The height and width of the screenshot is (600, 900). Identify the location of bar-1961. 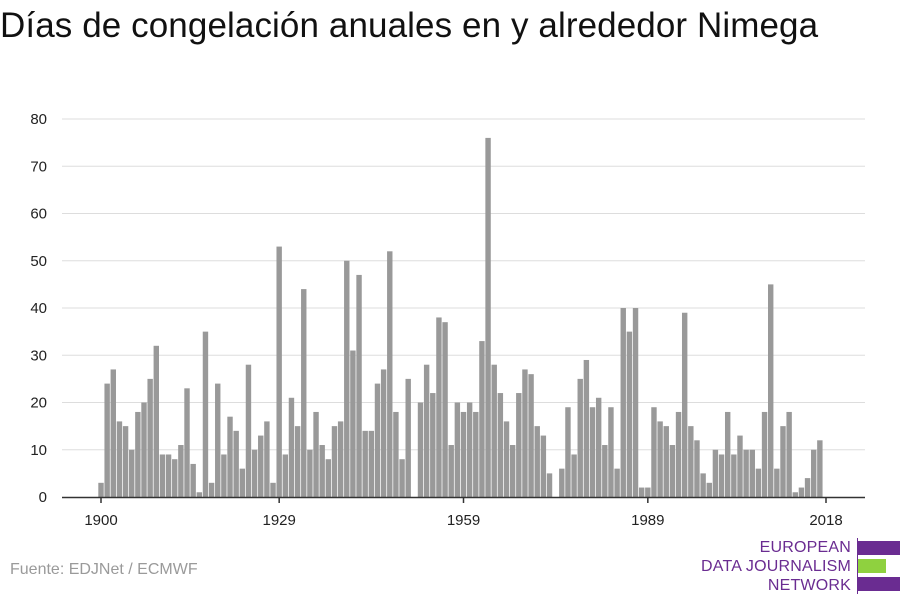
(476, 454).